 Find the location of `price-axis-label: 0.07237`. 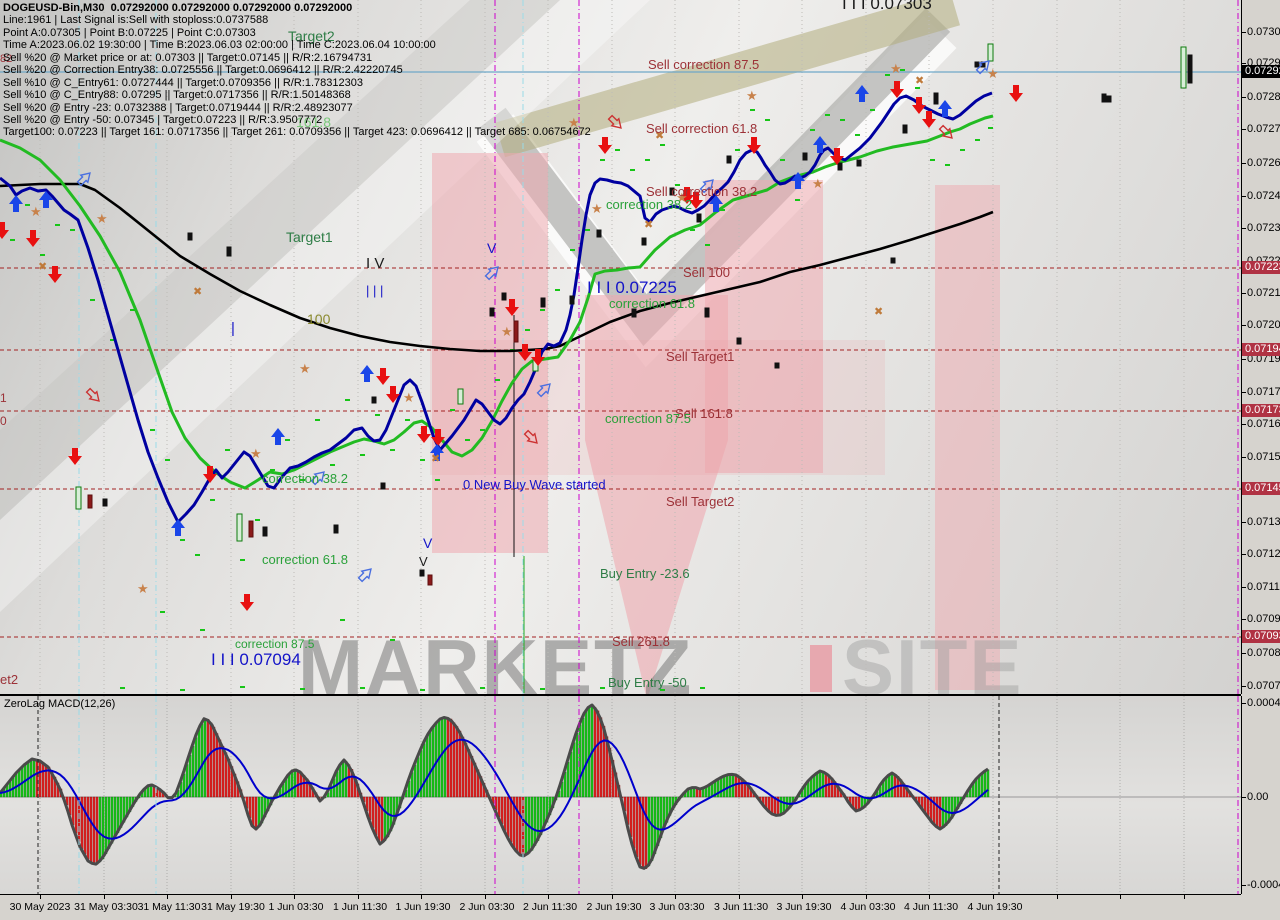

price-axis-label: 0.07237 is located at coordinates (1263, 228).